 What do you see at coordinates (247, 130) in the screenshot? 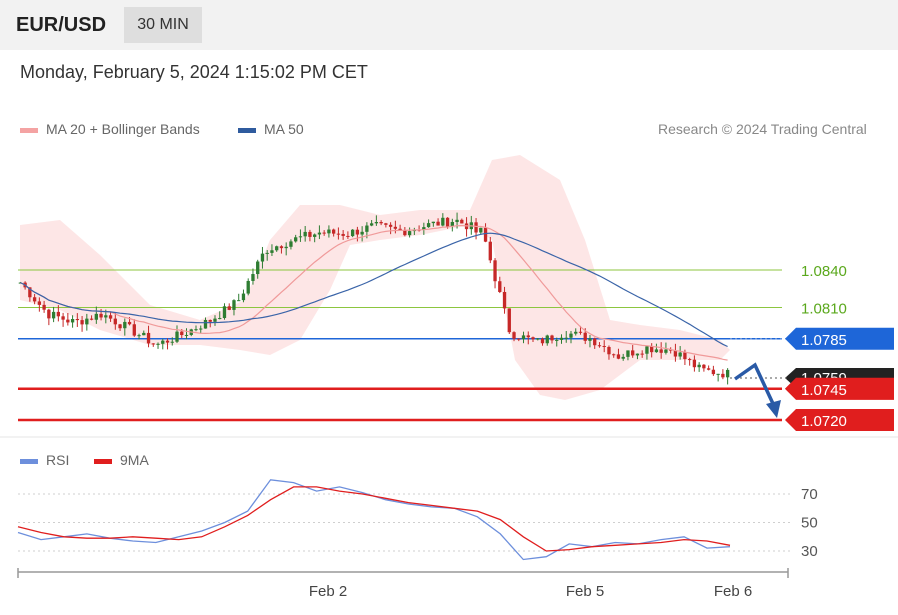
I see `legend-ma50-swatch` at bounding box center [247, 130].